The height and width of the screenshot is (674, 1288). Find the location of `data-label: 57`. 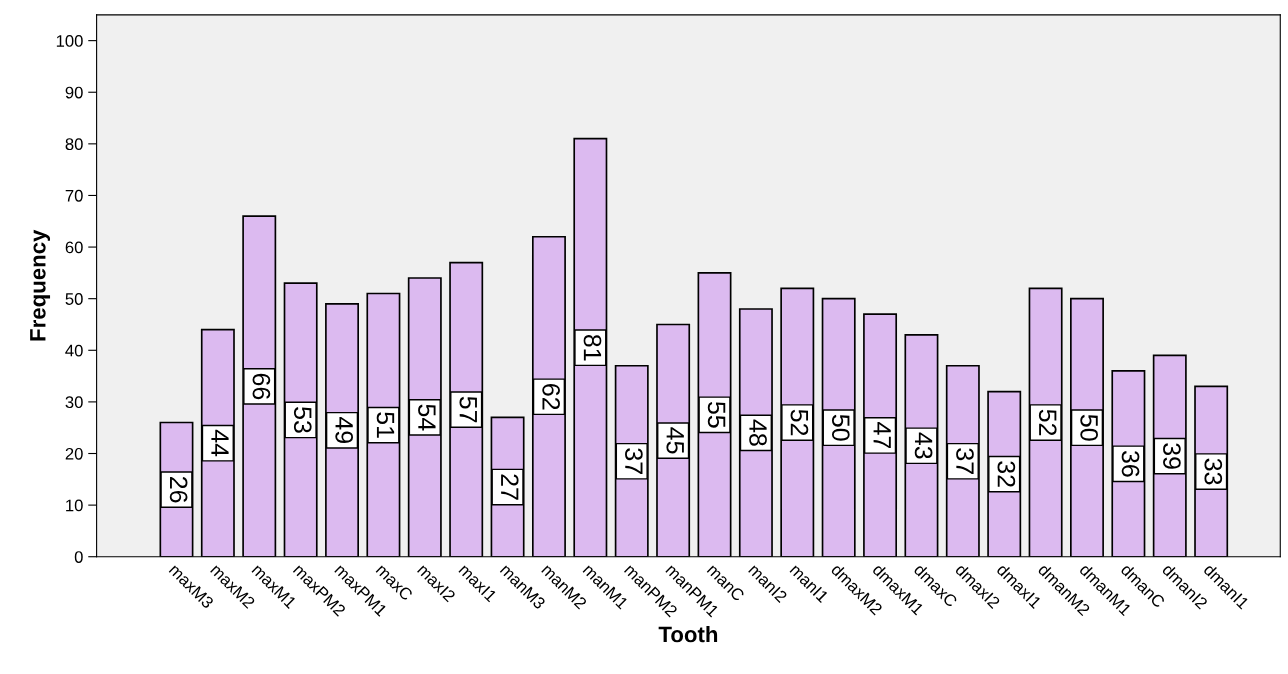

data-label: 57 is located at coordinates (468, 409).